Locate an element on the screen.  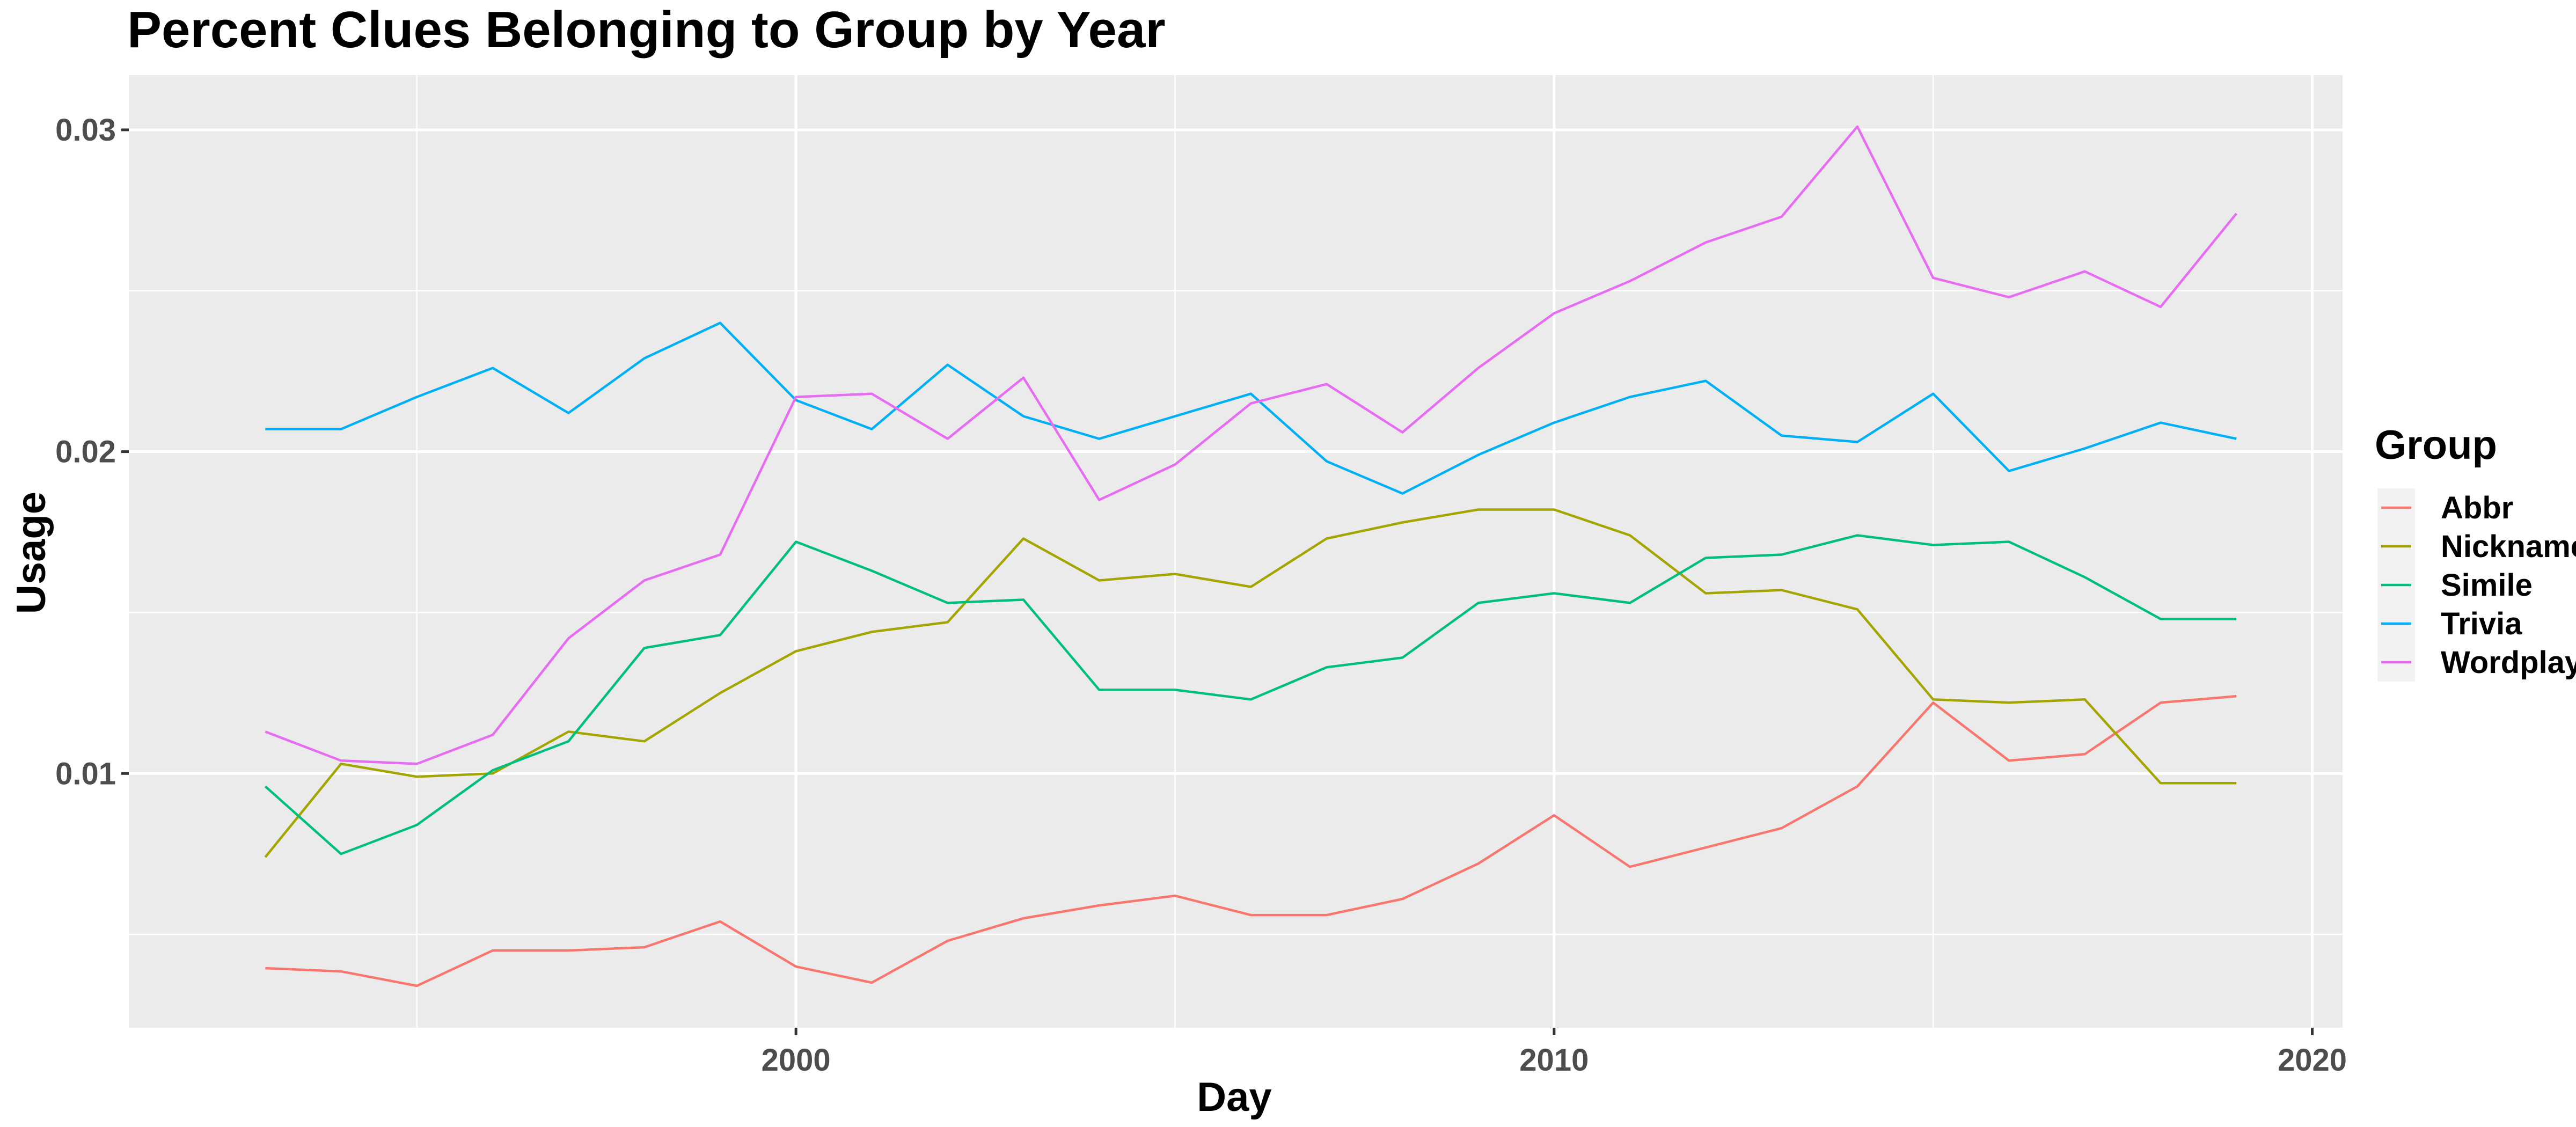
legend-item-nickname: Nickname is located at coordinates (2476, 546).